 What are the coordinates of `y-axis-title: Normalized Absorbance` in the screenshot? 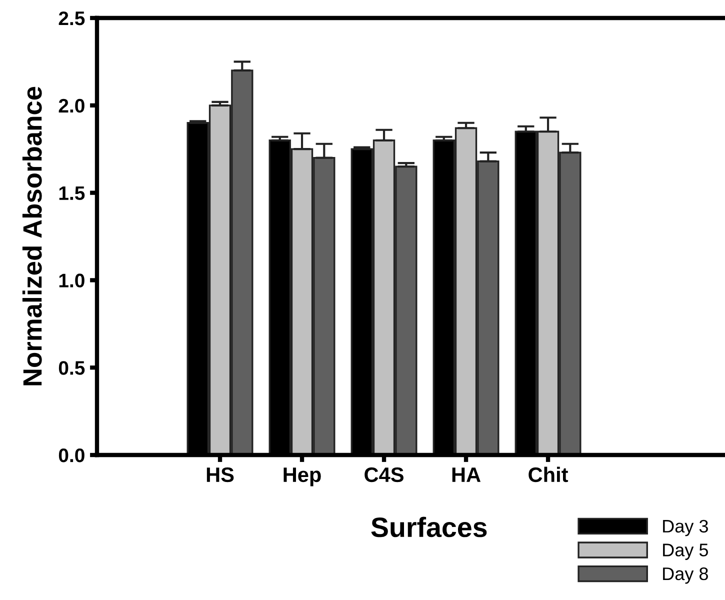 It's located at (32, 236).